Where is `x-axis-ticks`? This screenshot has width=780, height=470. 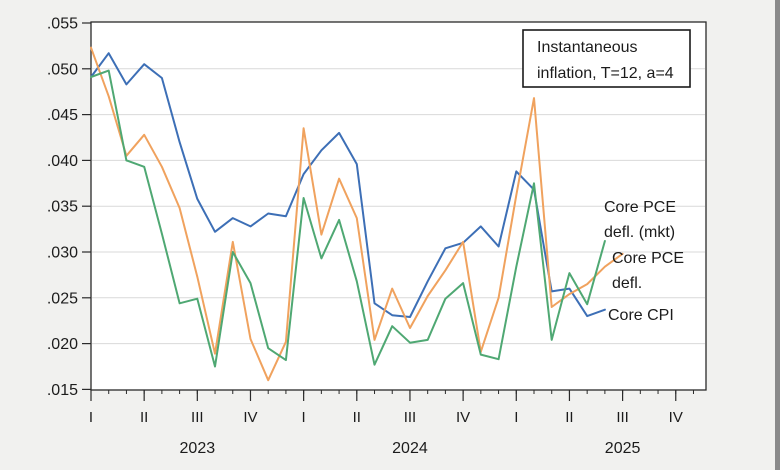
x-axis-ticks is located at coordinates (392, 395).